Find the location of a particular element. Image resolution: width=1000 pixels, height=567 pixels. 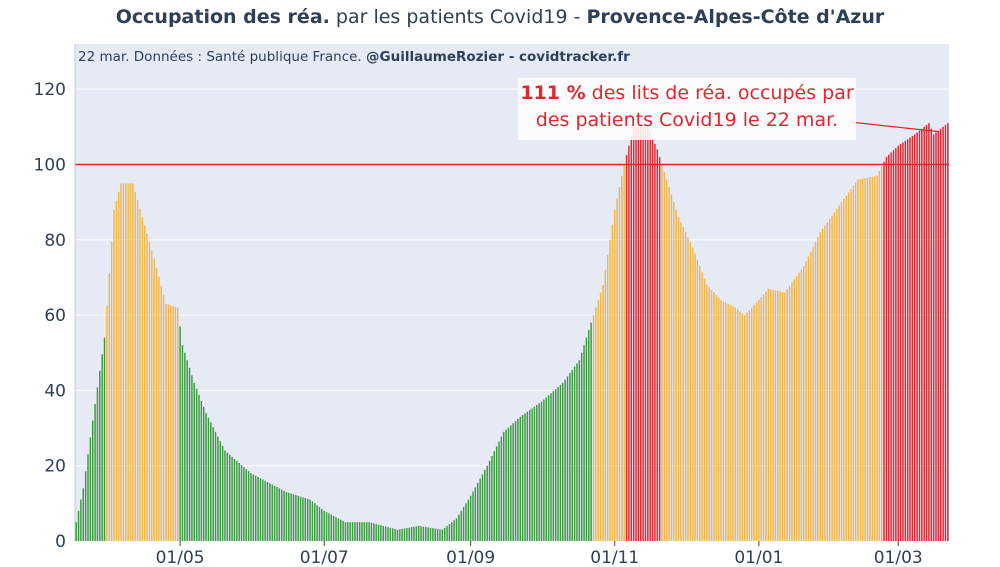

annotation-pointer is located at coordinates (894, 127).